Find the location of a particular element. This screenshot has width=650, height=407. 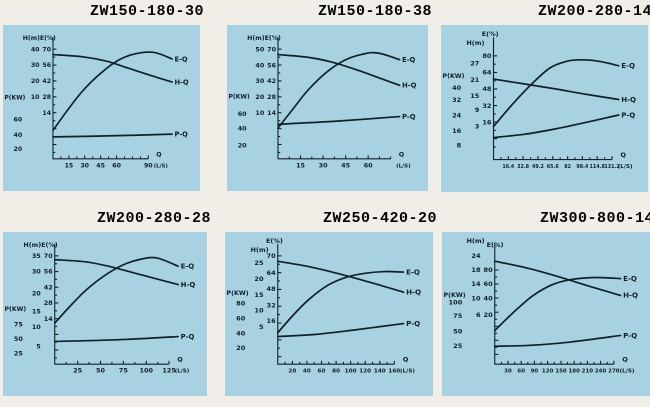

svg-text: 82 is located at coordinates (567, 167).